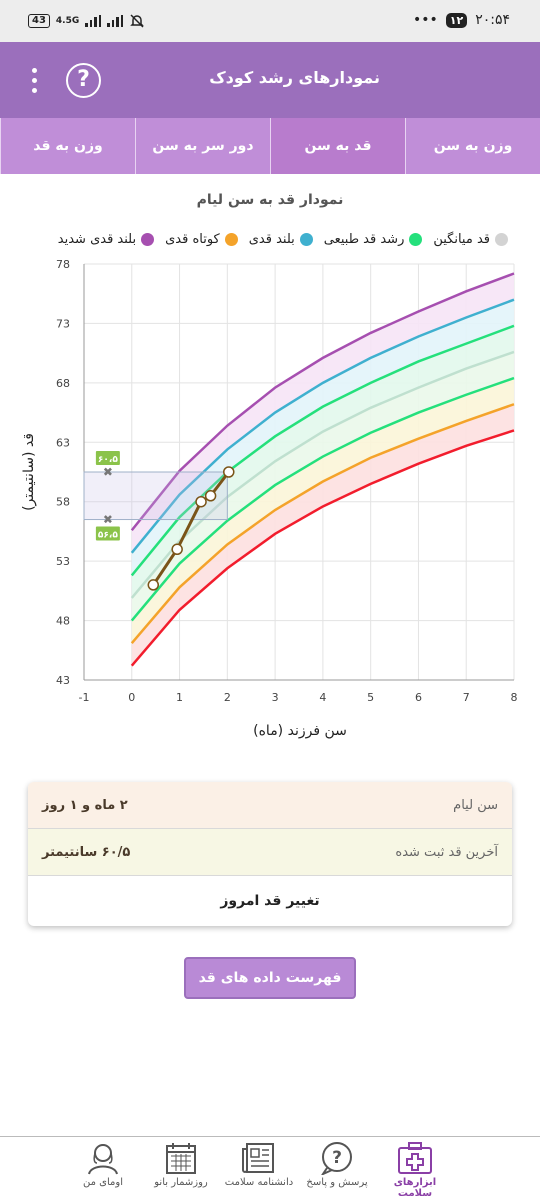 This screenshot has width=540, height=1200. Describe the element at coordinates (63, 621) in the screenshot. I see `y-tick-label: 48` at that location.